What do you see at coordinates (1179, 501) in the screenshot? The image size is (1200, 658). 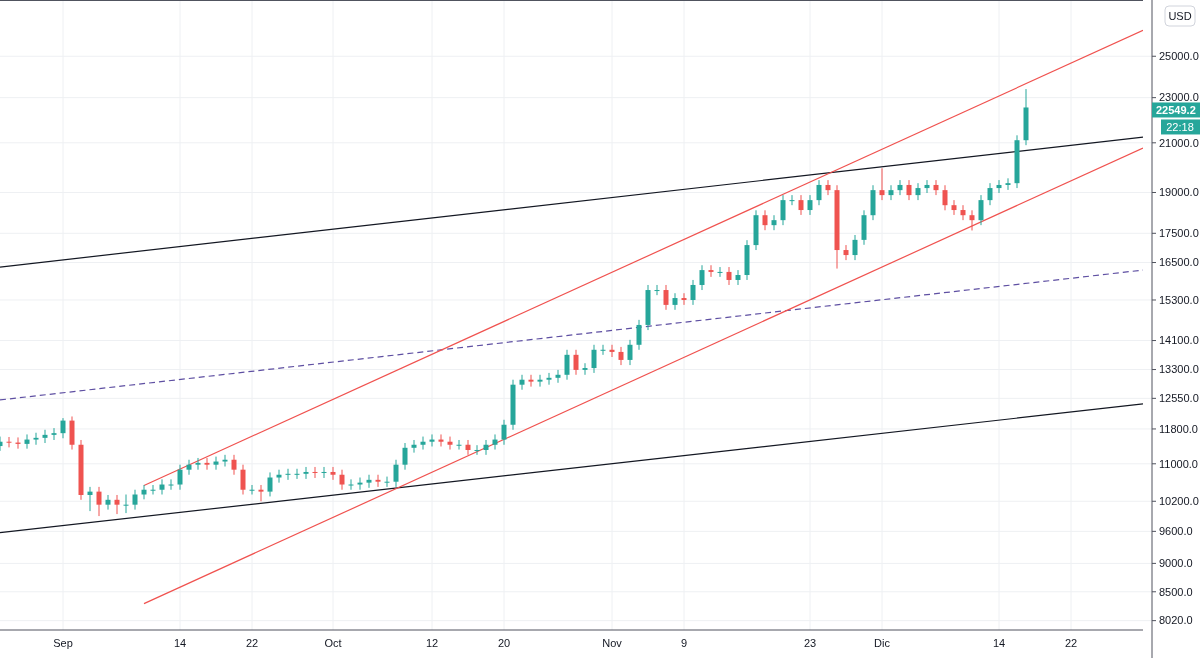 I see `y-tick-label: 10200.0` at bounding box center [1179, 501].